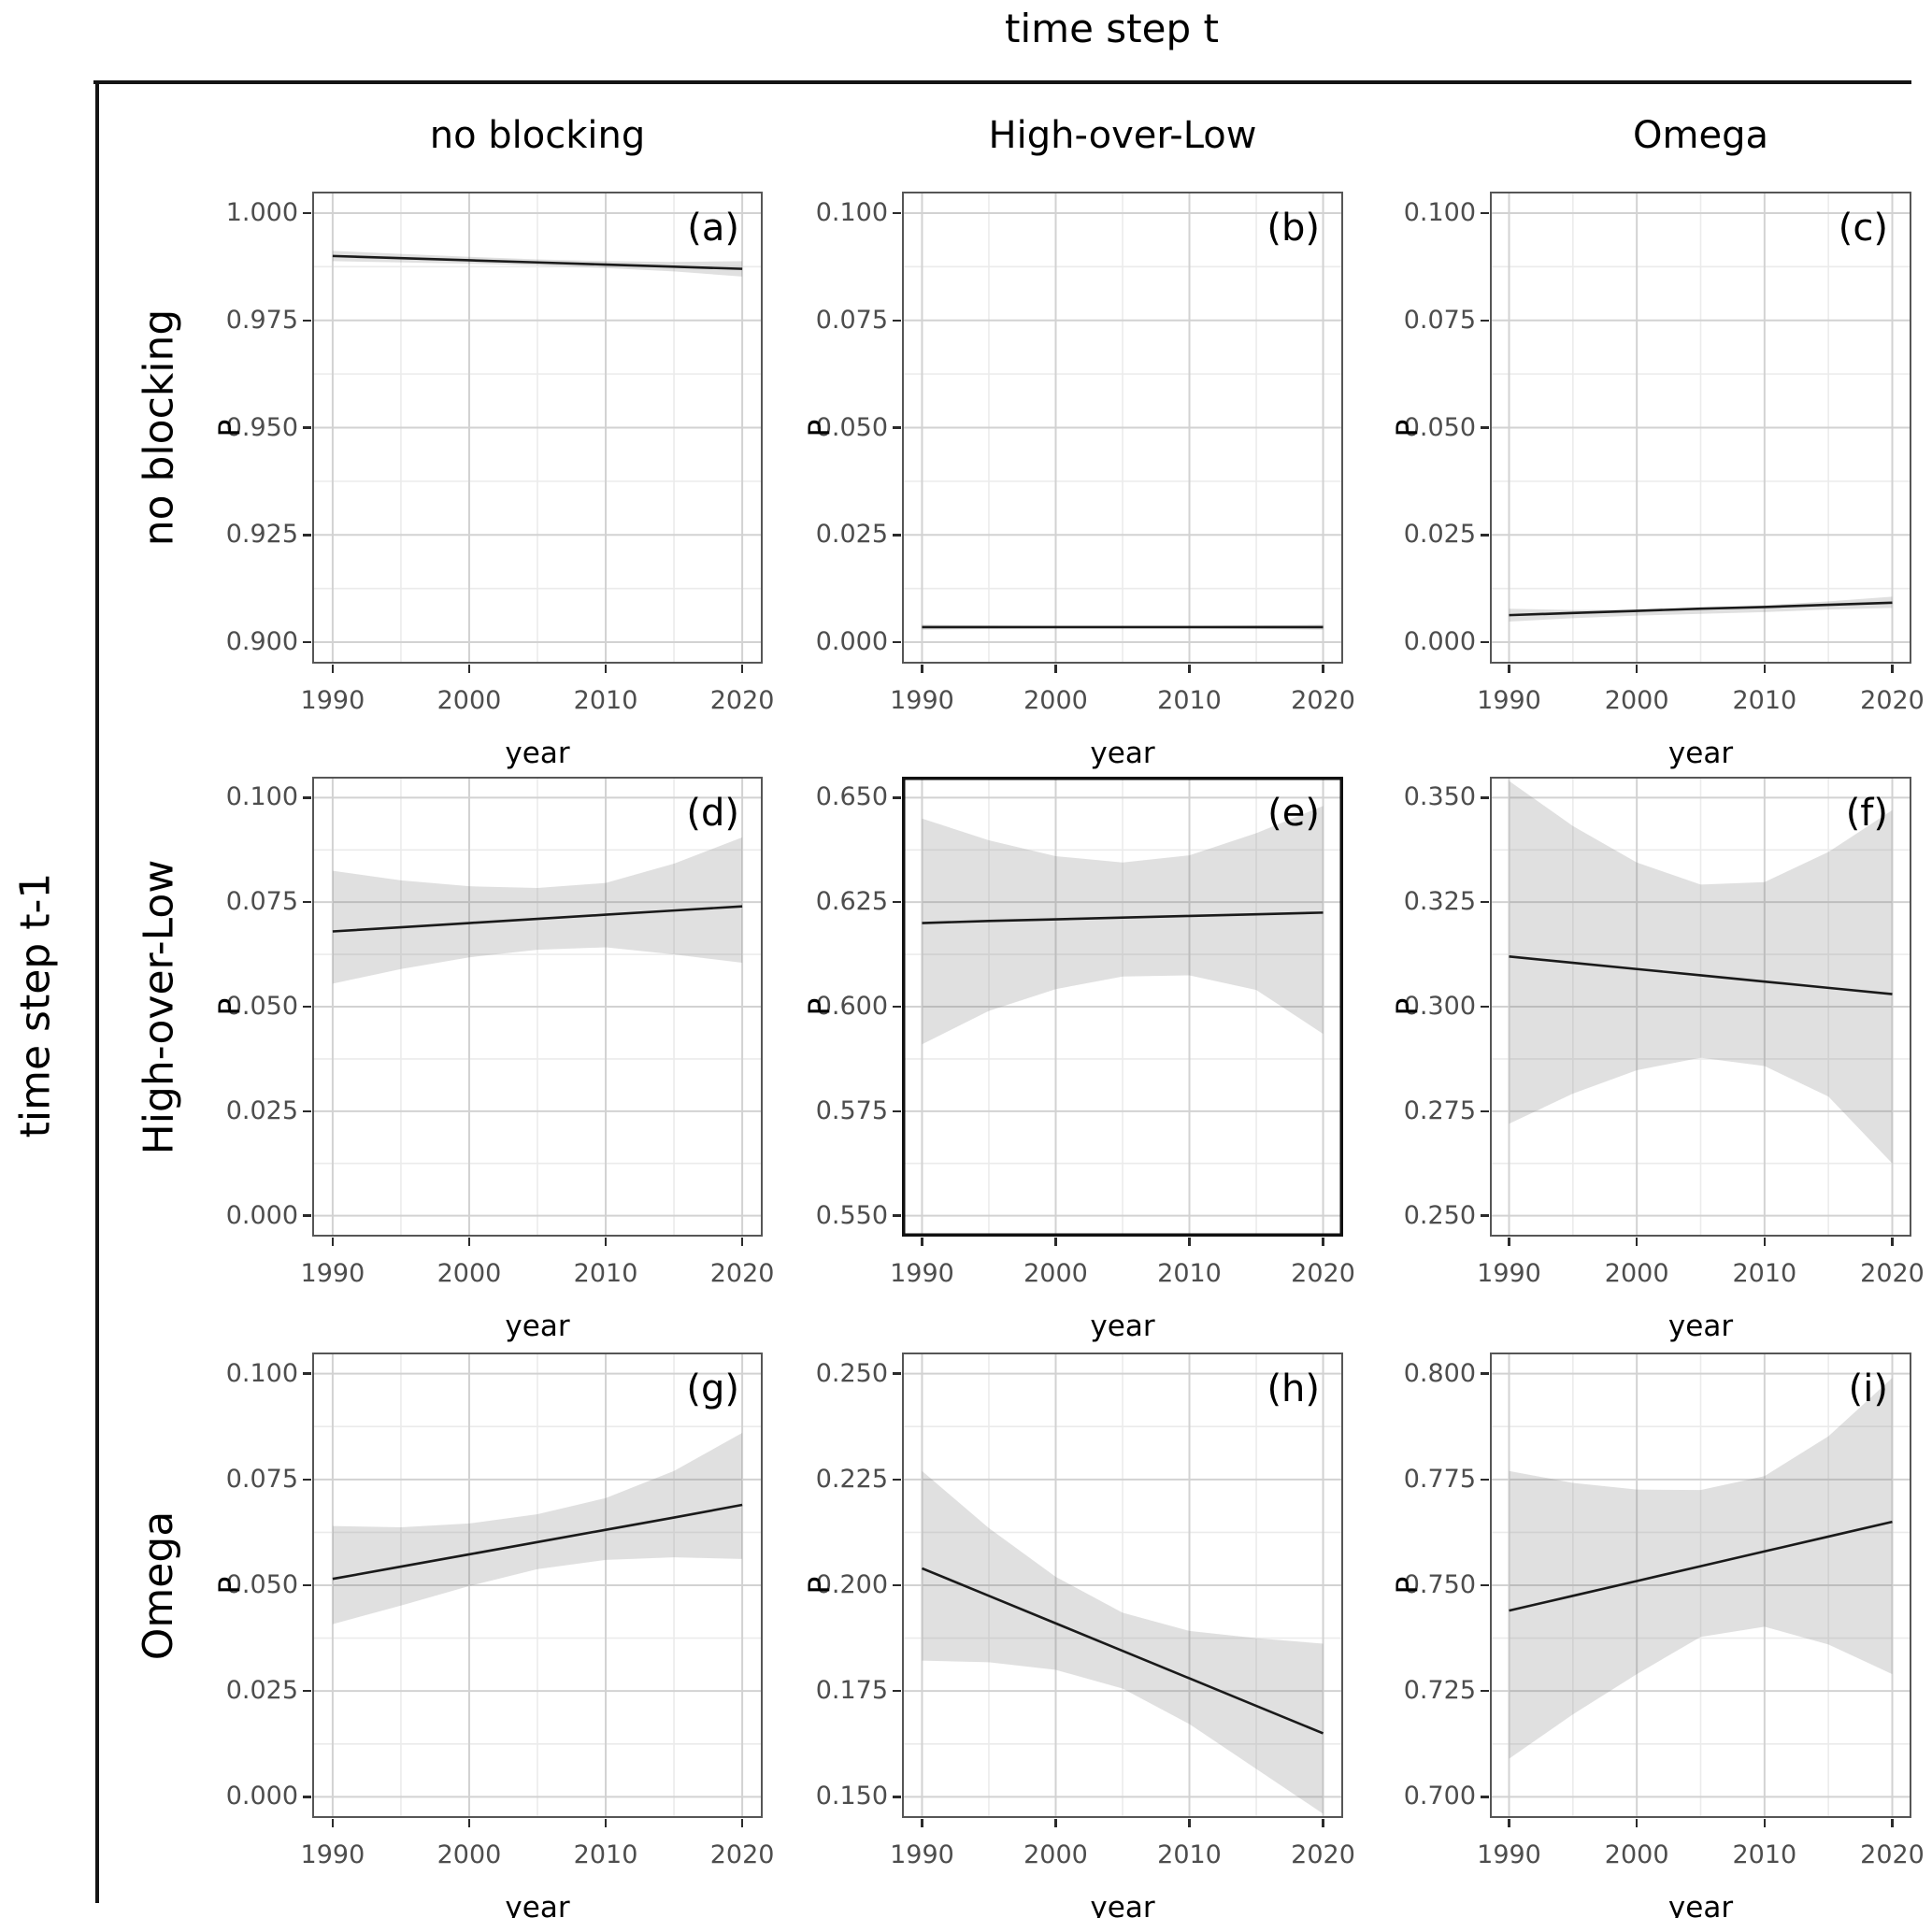  I want to click on panel-tag: (h), so click(1293, 1389).